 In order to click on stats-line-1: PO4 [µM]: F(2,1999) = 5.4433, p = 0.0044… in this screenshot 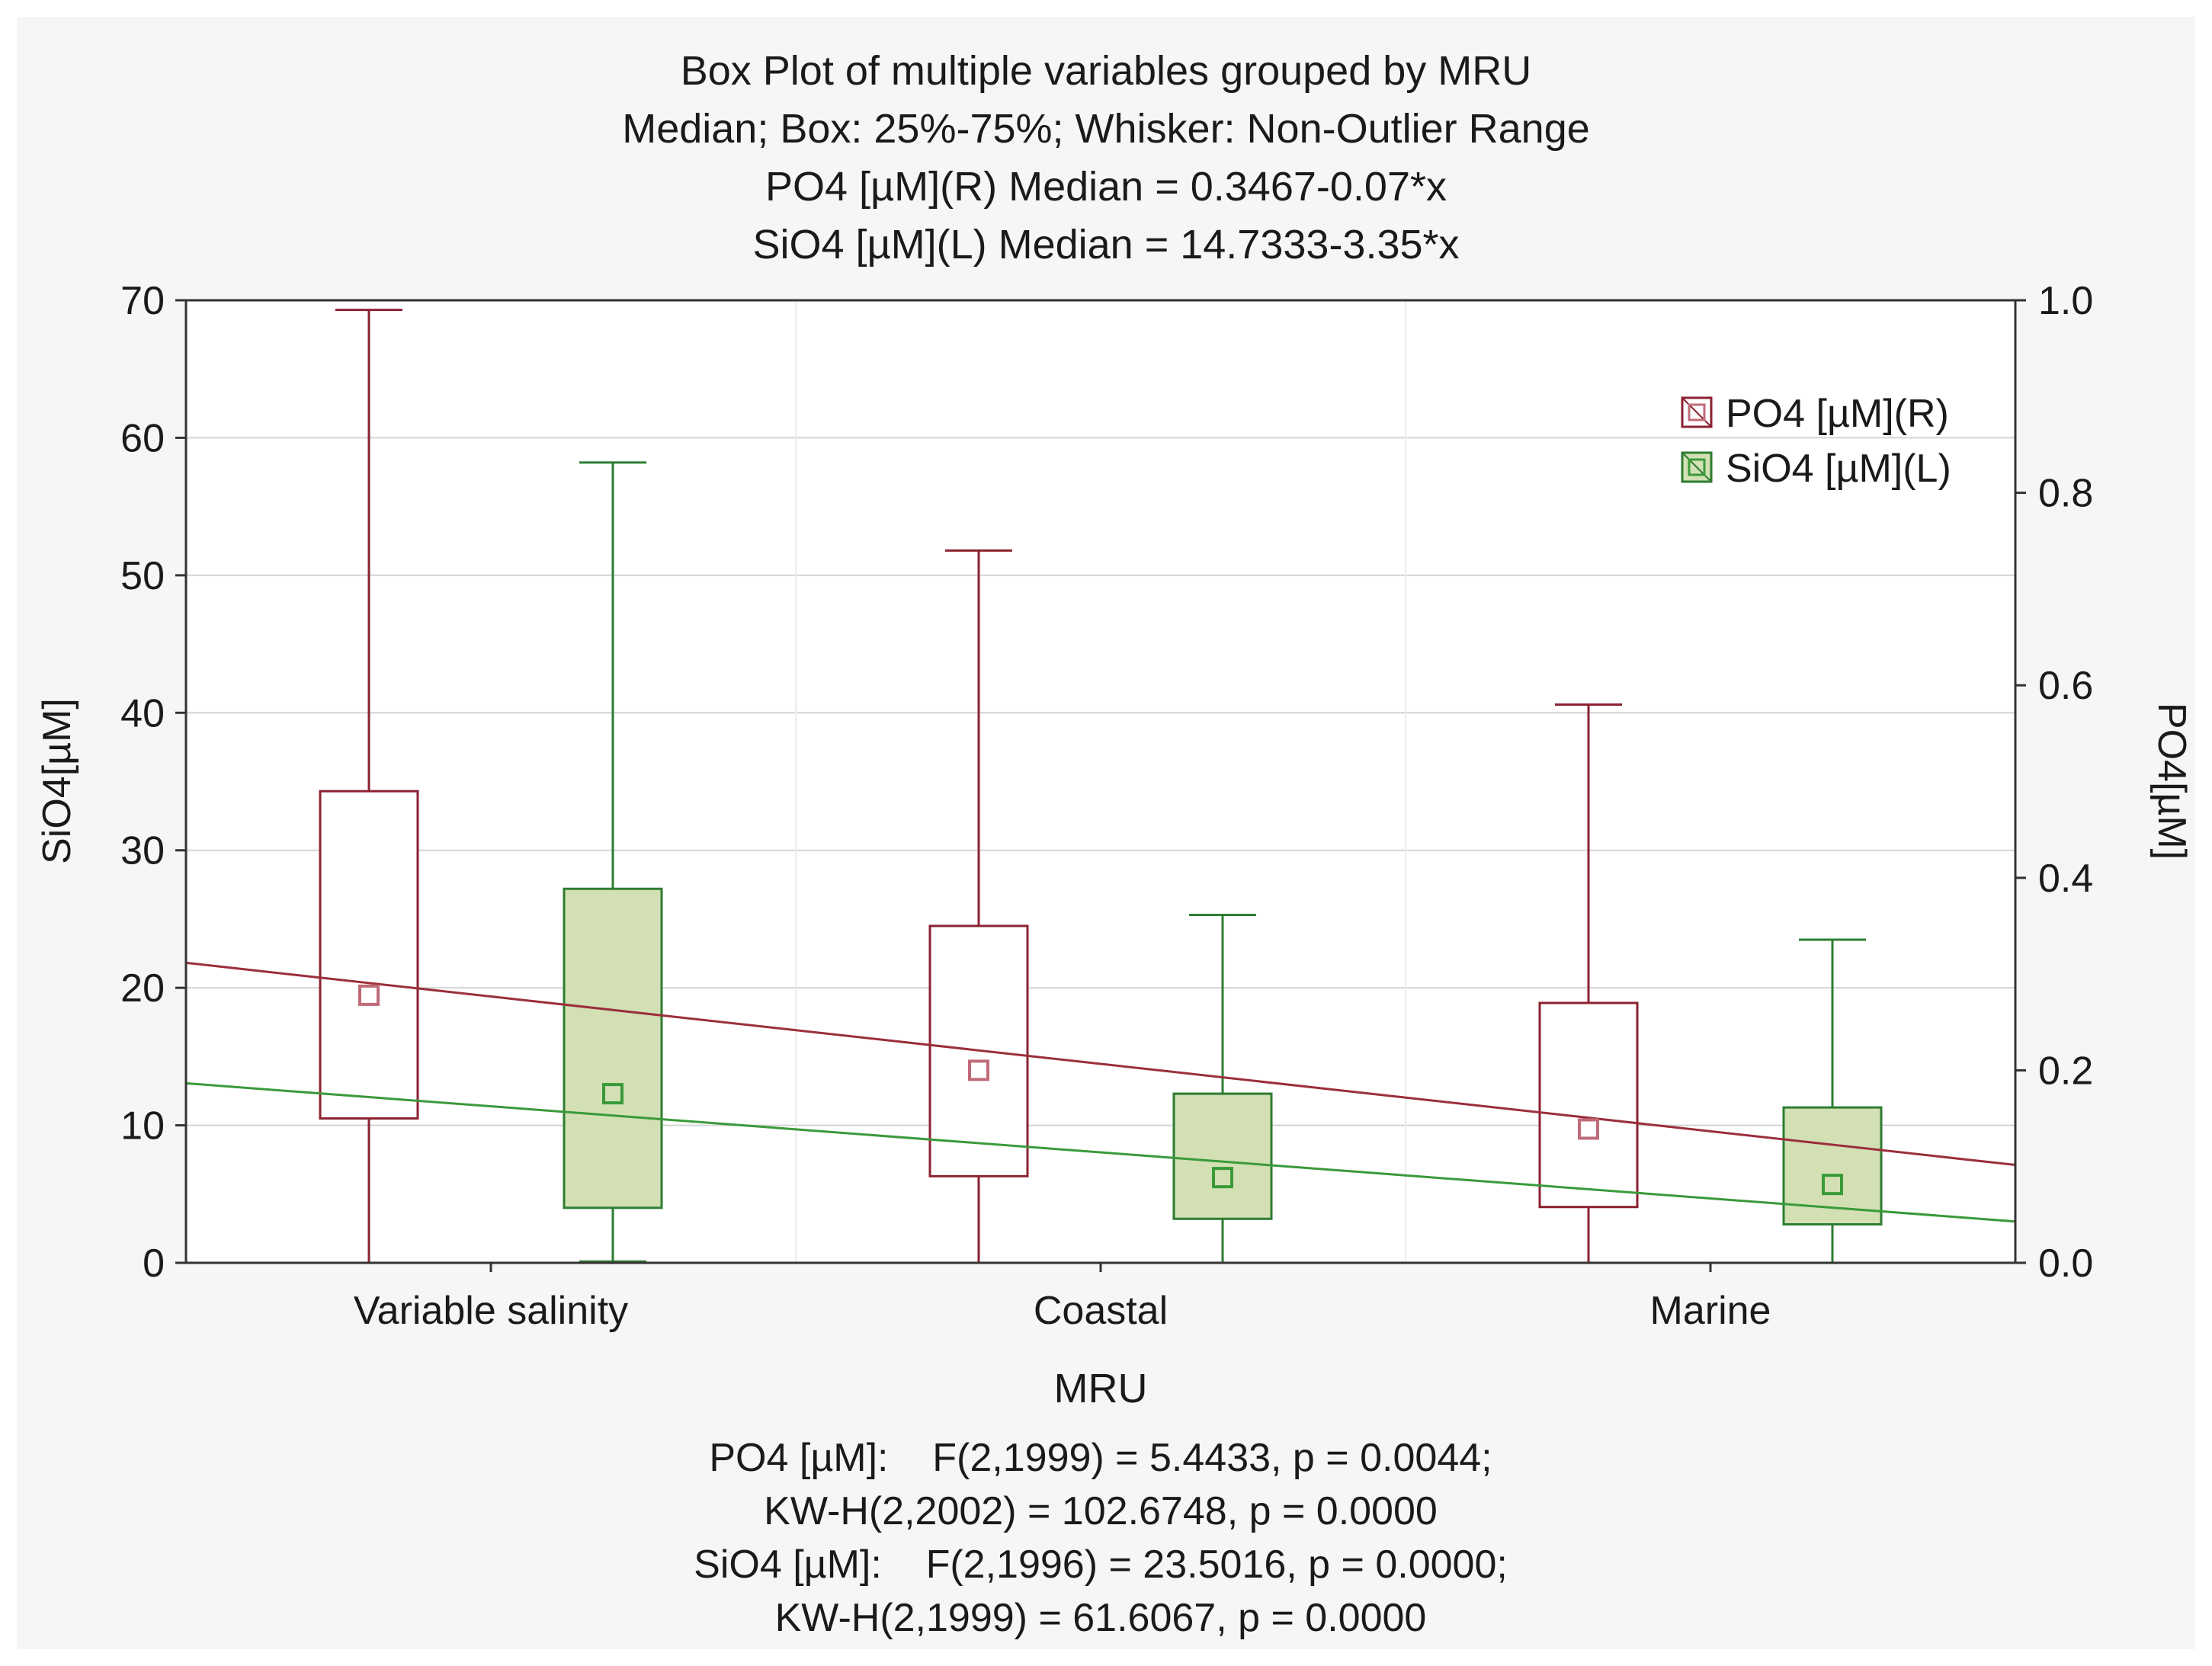, I will do `click(1100, 1458)`.